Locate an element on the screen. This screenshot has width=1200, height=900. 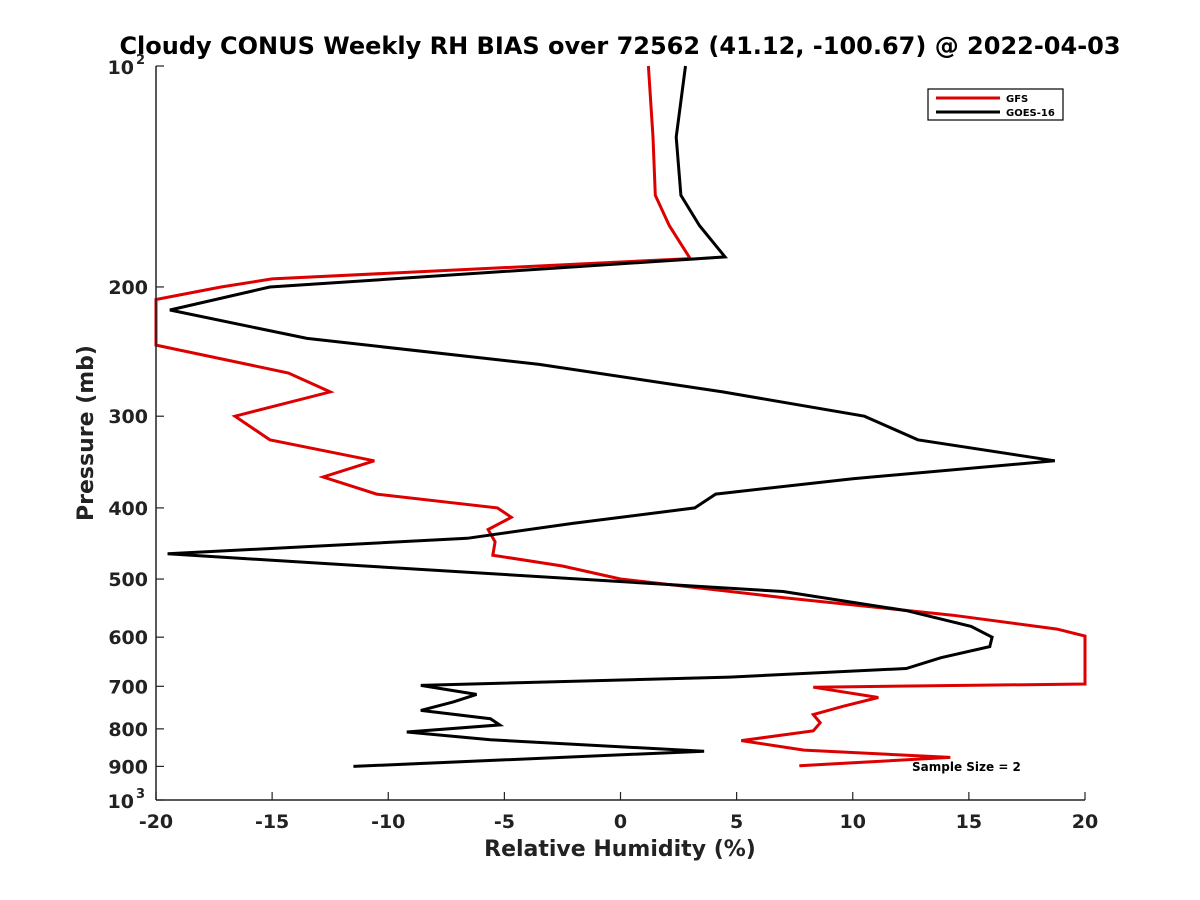
x-ticks: -20 -15 -10 -5 0 5 10 15 20 is located at coordinates (618, 812).